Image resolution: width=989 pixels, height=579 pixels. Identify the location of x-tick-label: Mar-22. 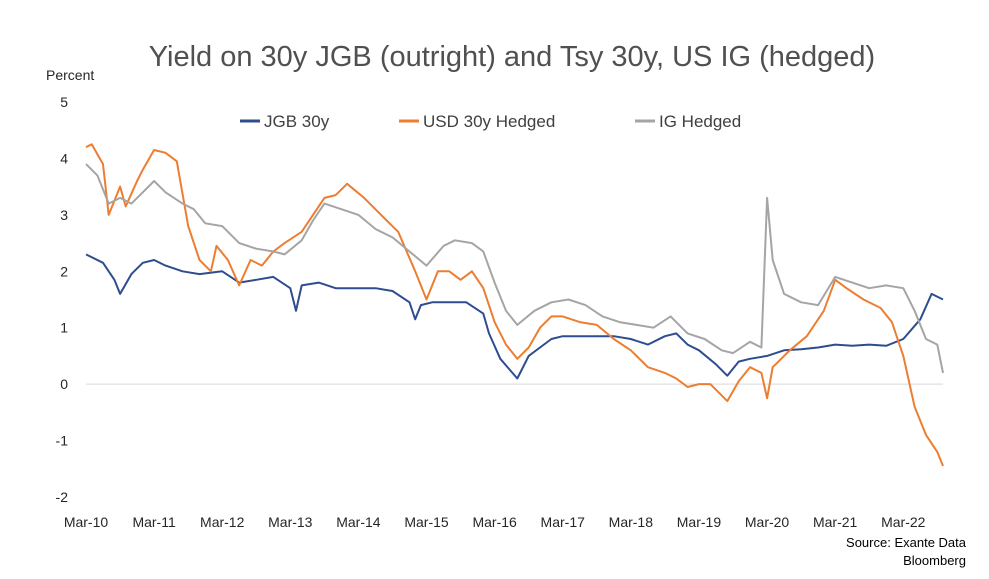
(903, 522).